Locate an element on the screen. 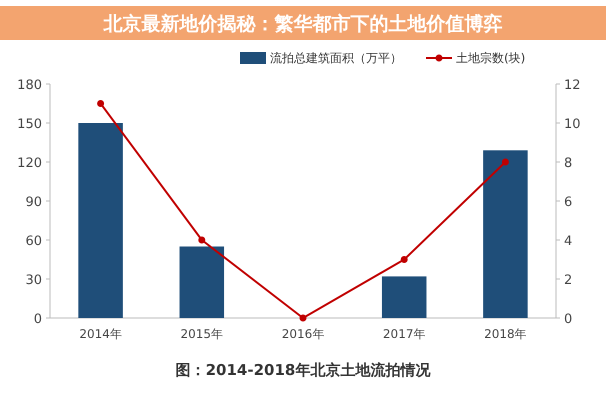 The image size is (606, 400). x-tick-label: 2017年 is located at coordinates (404, 334).